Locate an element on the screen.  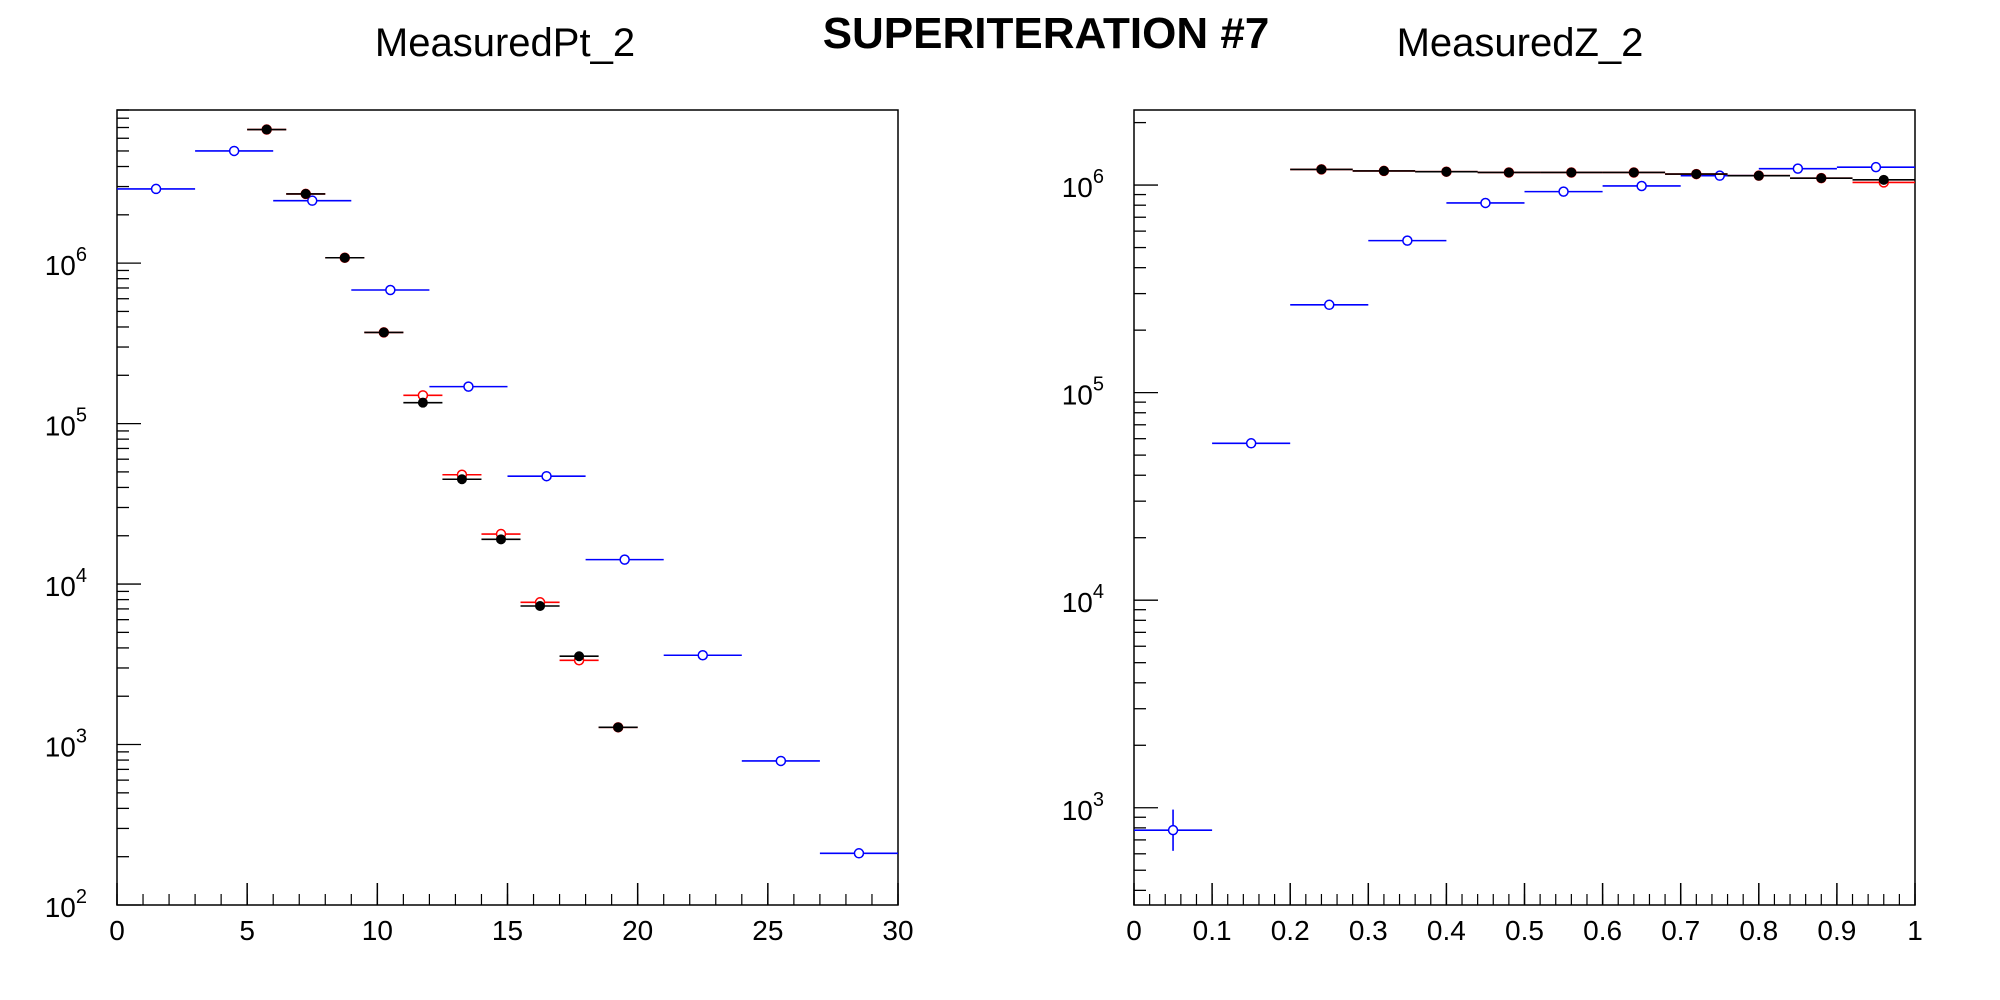
y-tick-label: 10² is located at coordinates (66, 904).